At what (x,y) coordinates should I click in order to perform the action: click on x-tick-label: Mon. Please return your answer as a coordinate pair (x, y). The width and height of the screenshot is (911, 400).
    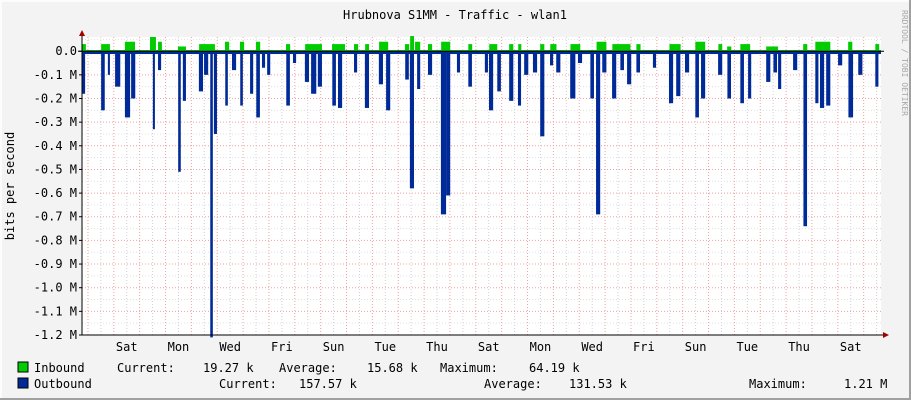
    Looking at the image, I should click on (541, 347).